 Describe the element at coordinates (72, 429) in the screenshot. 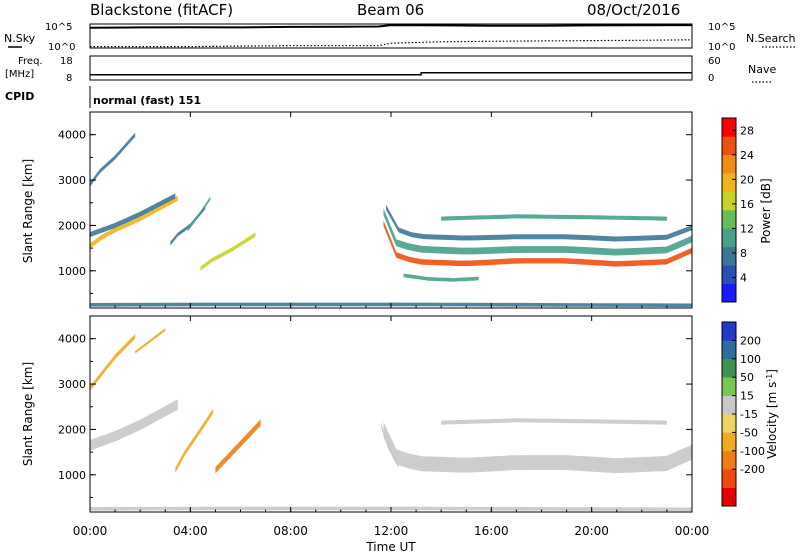

I see `velocity-ytick-label: 2000` at that location.